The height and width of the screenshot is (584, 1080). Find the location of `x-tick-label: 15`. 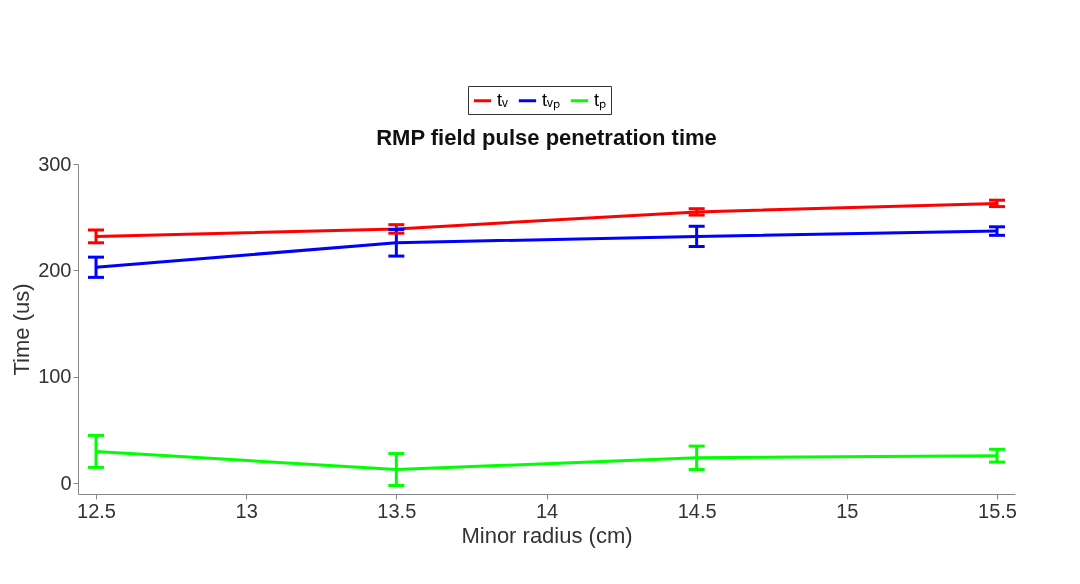

x-tick-label: 15 is located at coordinates (847, 510).